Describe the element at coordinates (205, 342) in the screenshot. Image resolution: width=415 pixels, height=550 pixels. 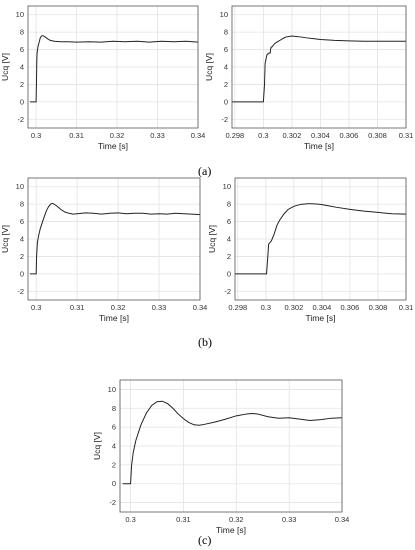
I see `caption-b: (b)` at that location.